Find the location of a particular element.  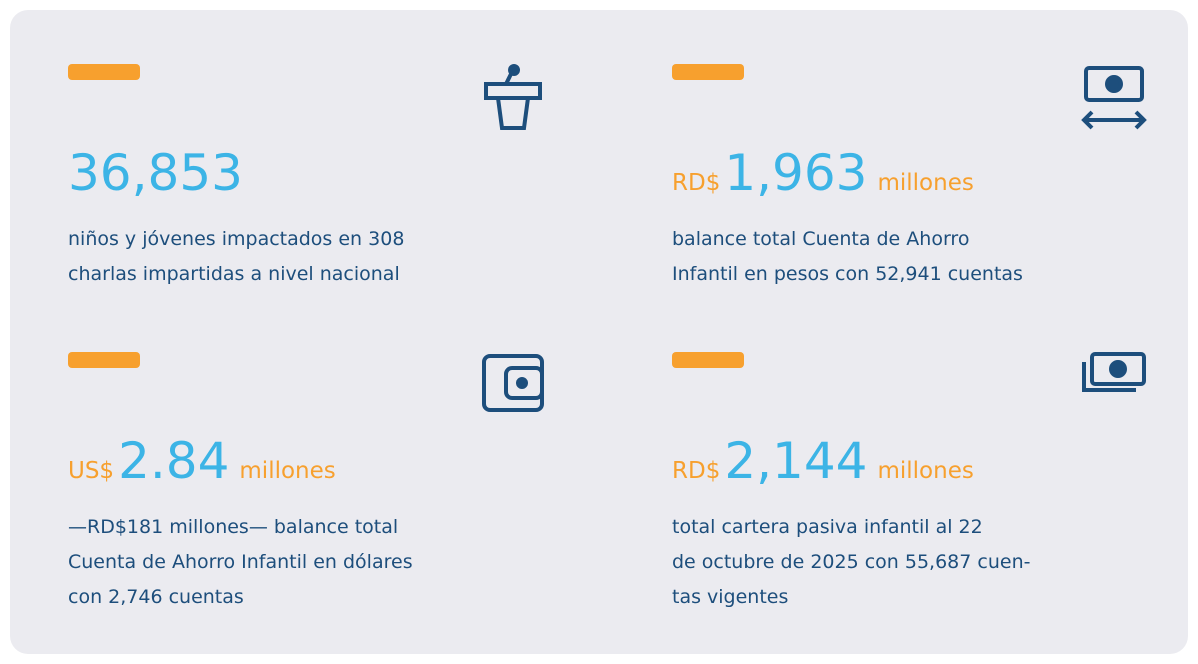

description-line: Cuenta de Ahorro Infantil en dólares is located at coordinates (240, 562).